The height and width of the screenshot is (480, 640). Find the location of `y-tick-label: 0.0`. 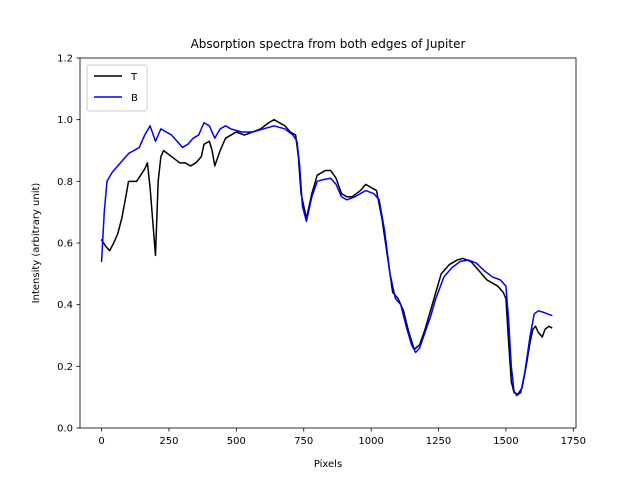

y-tick-label: 0.0 is located at coordinates (65, 429).